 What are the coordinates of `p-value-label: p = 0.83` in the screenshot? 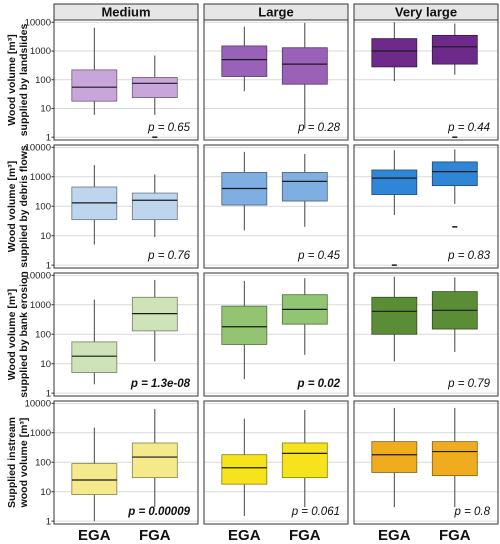 It's located at (468, 256).